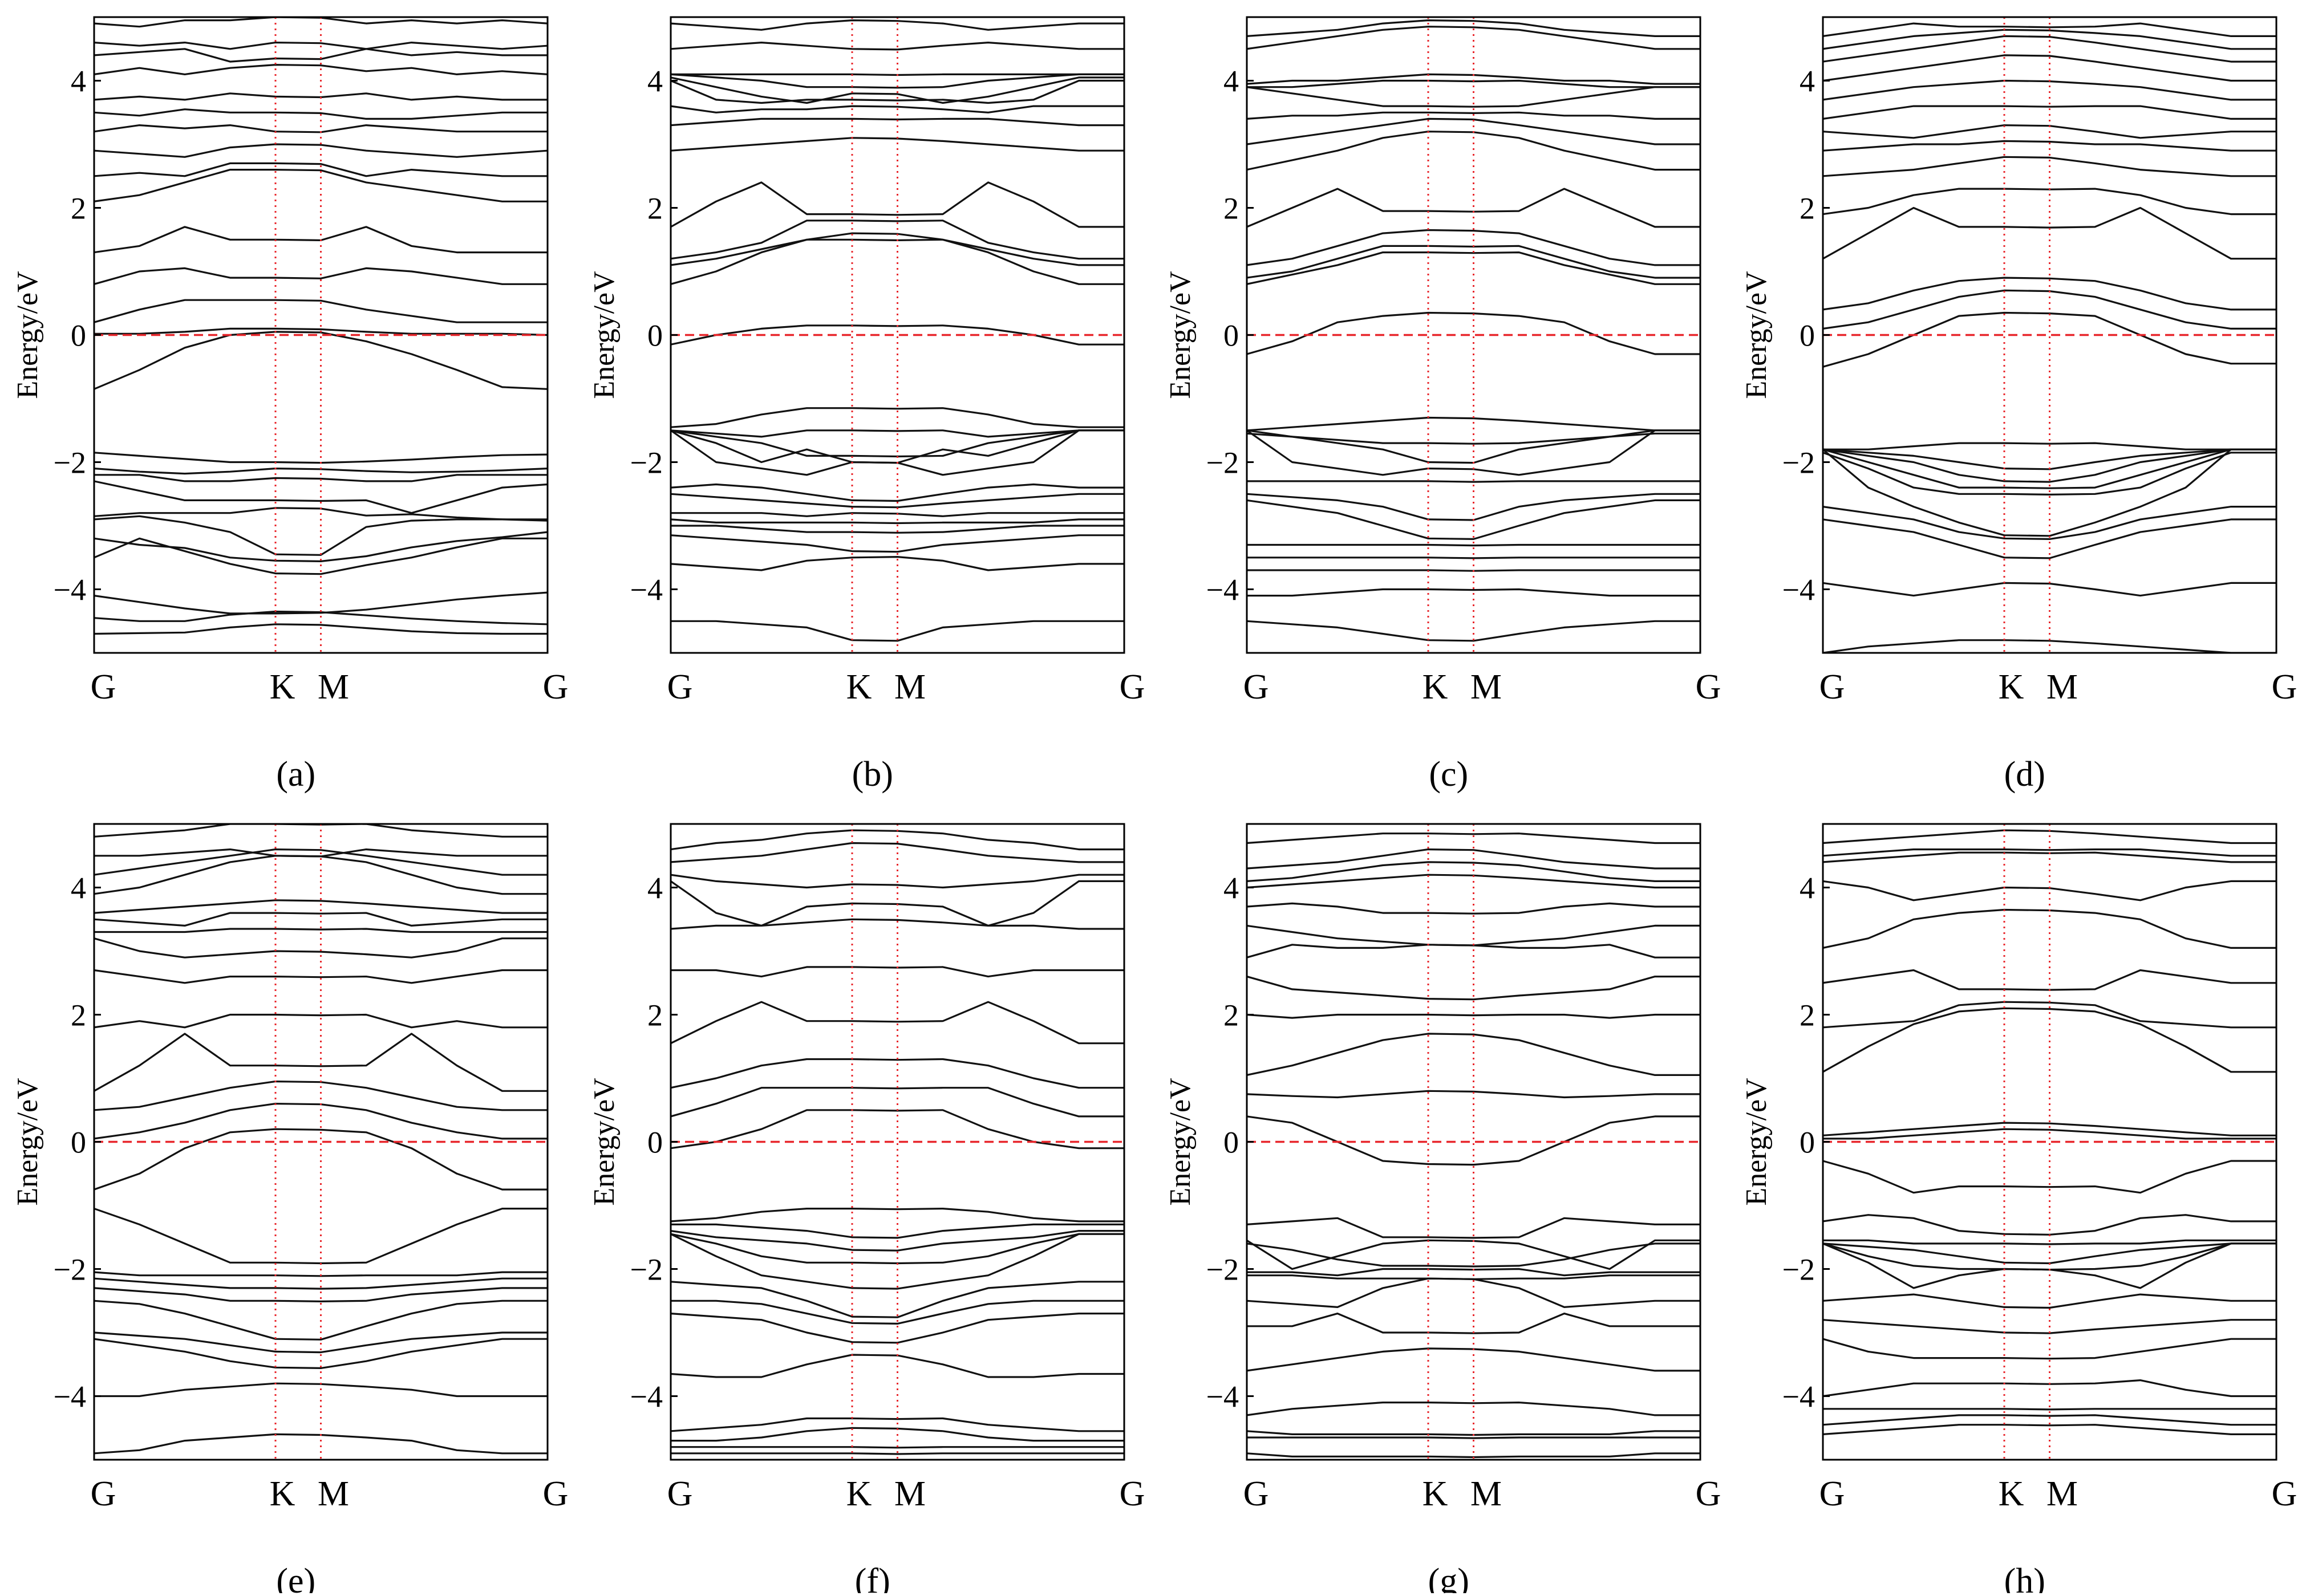 This screenshot has width=2310, height=1596. I want to click on panel-label: (a), so click(296, 774).